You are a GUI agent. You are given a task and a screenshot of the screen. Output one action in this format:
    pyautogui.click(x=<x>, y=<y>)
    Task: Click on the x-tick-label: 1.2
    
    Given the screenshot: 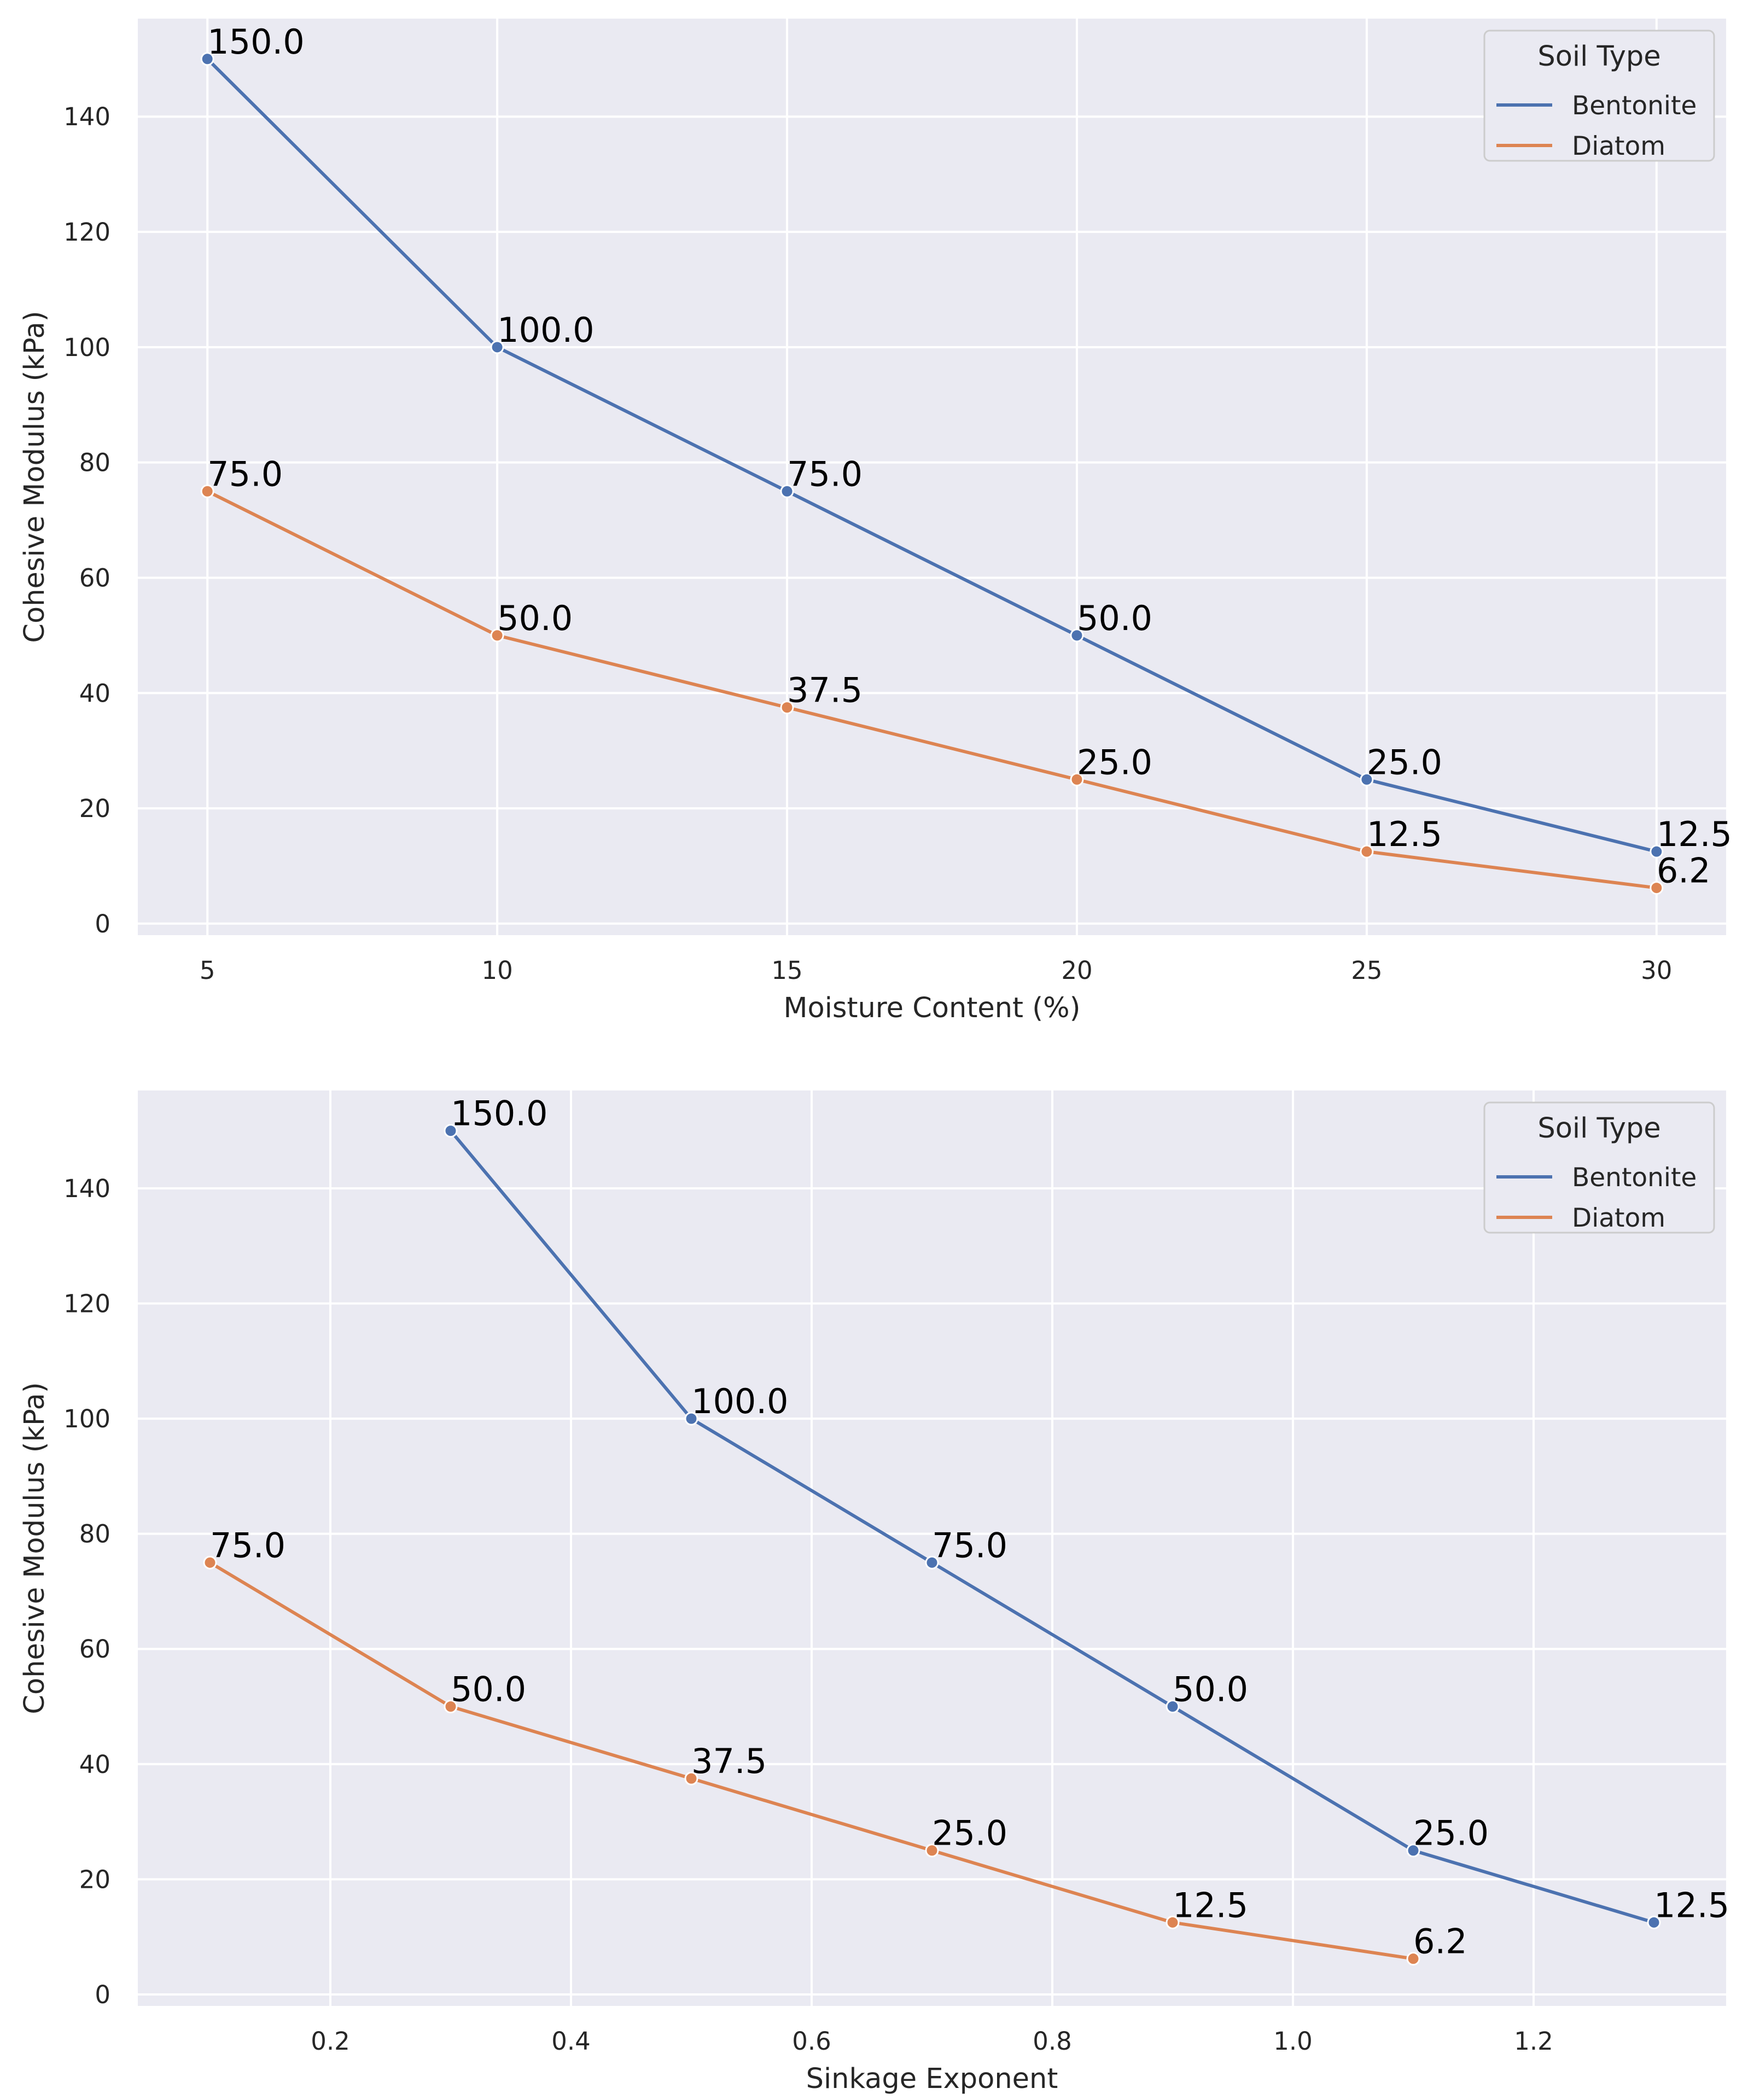 What is the action you would take?
    pyautogui.click(x=1533, y=2041)
    